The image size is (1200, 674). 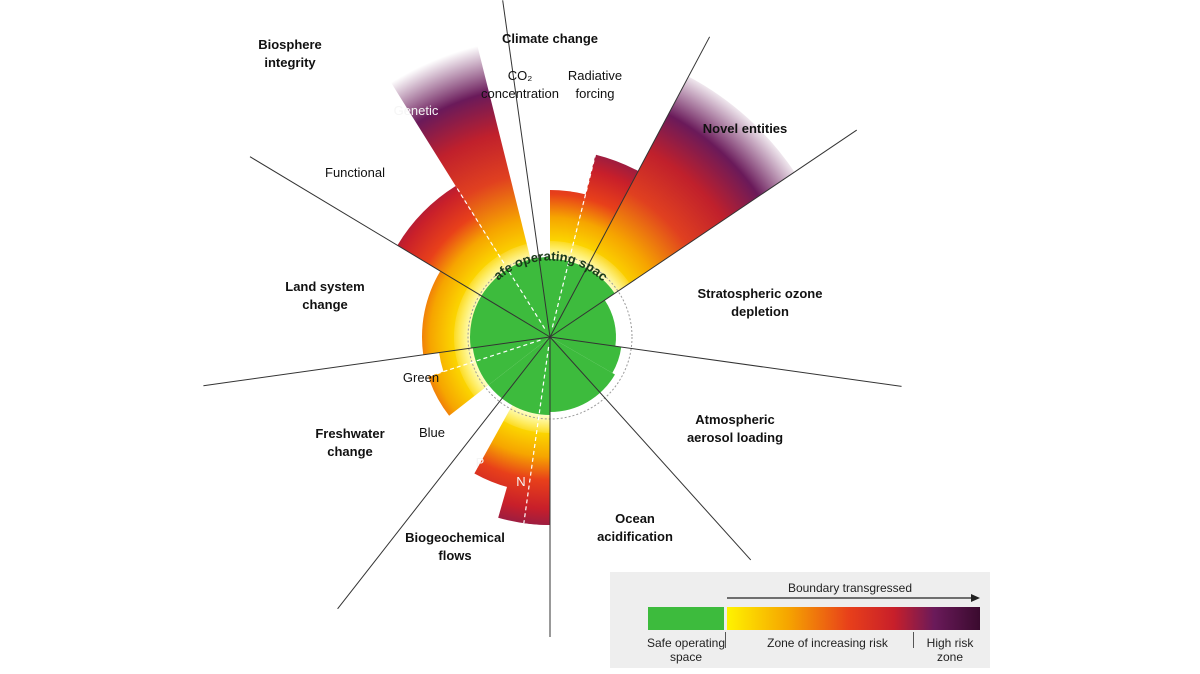 I want to click on concentration-label: concentration, so click(x=520, y=93).